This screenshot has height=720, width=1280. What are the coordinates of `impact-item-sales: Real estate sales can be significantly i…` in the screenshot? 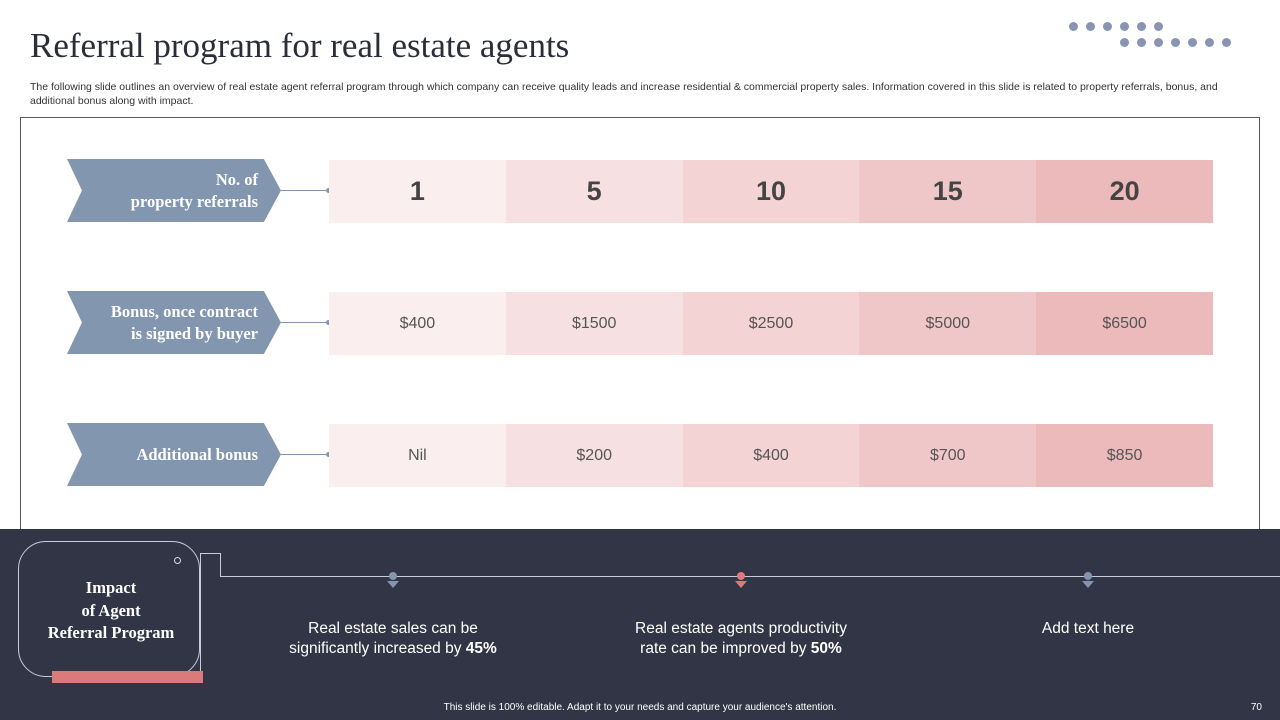 It's located at (393, 638).